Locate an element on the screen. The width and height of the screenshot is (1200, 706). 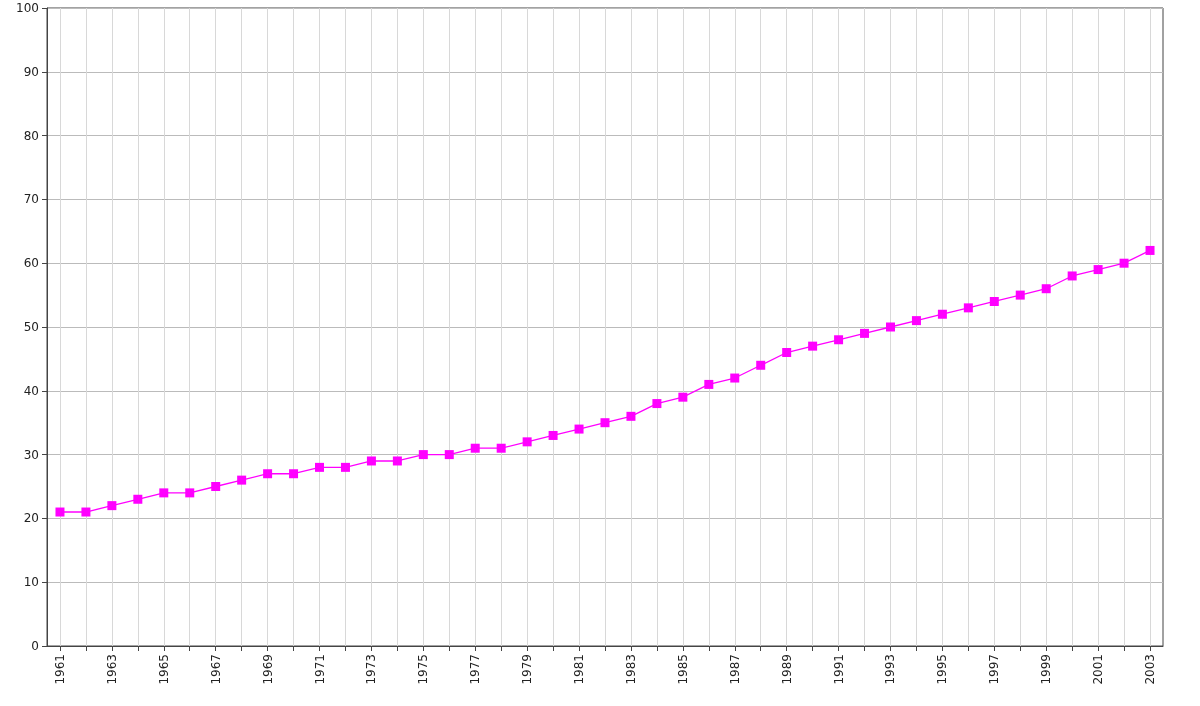
x-tick-label: 1963 is located at coordinates (111, 669).